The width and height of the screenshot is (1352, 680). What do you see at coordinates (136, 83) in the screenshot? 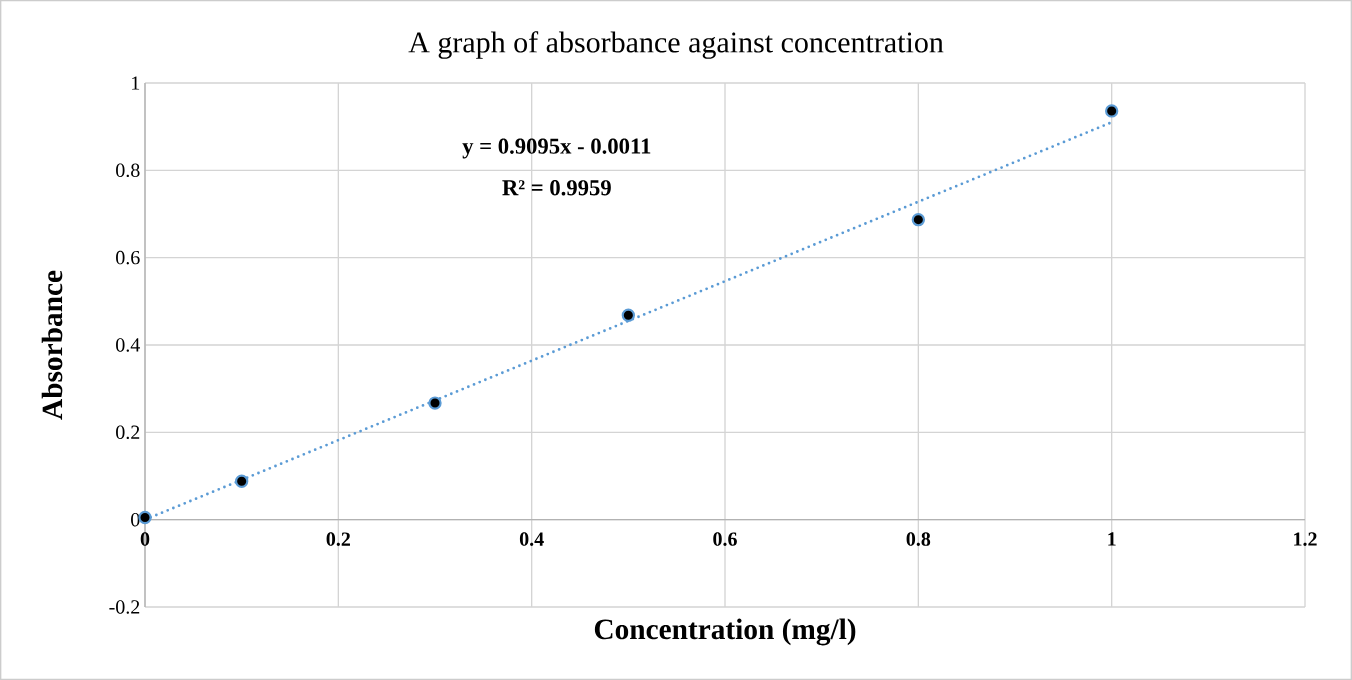
I see `y-tick-label: 1` at bounding box center [136, 83].